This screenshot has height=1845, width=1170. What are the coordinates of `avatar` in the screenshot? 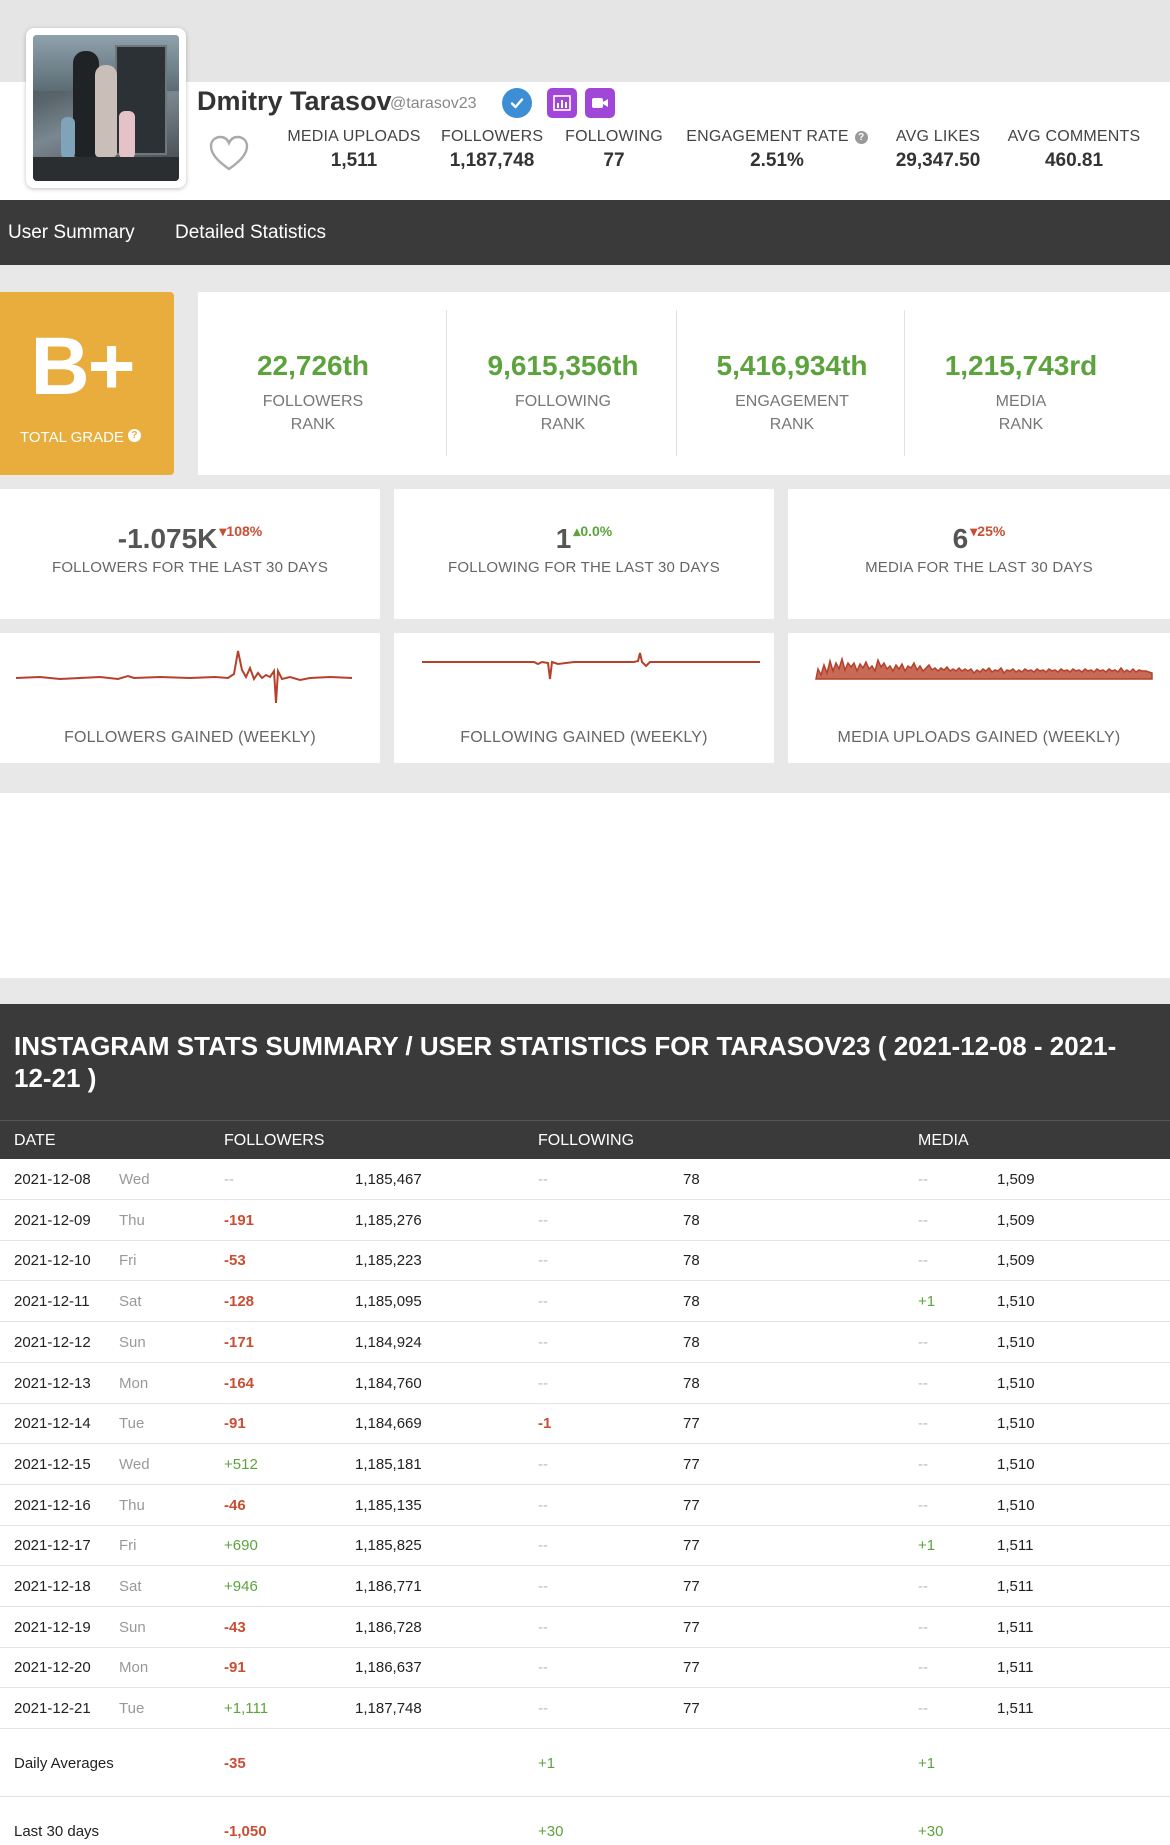 It's located at (106, 108).